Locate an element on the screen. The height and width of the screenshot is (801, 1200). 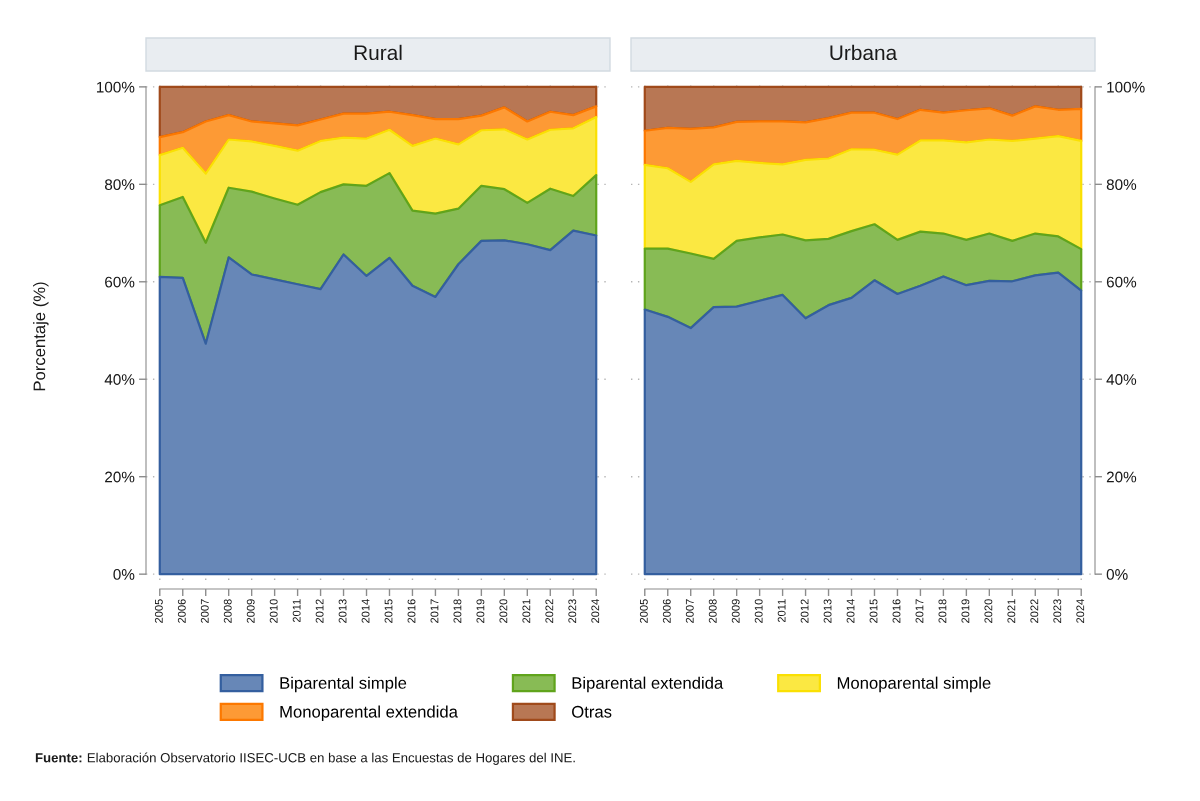
chart-title: Urbana is located at coordinates (864, 52).